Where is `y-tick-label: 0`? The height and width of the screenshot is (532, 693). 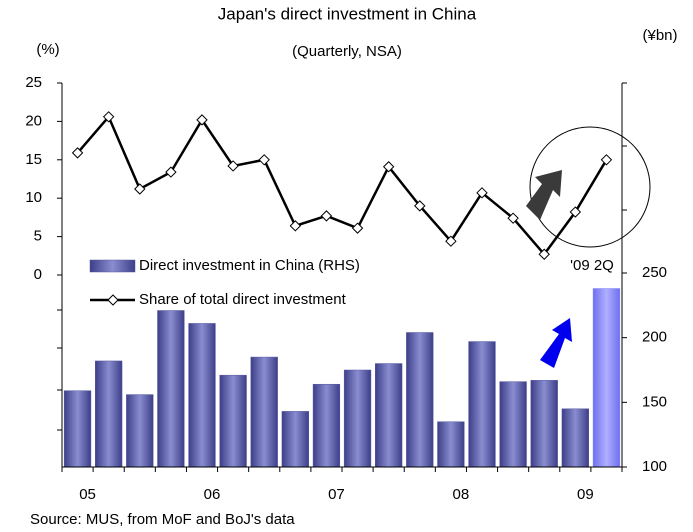
y-tick-label: 0 is located at coordinates (38, 274).